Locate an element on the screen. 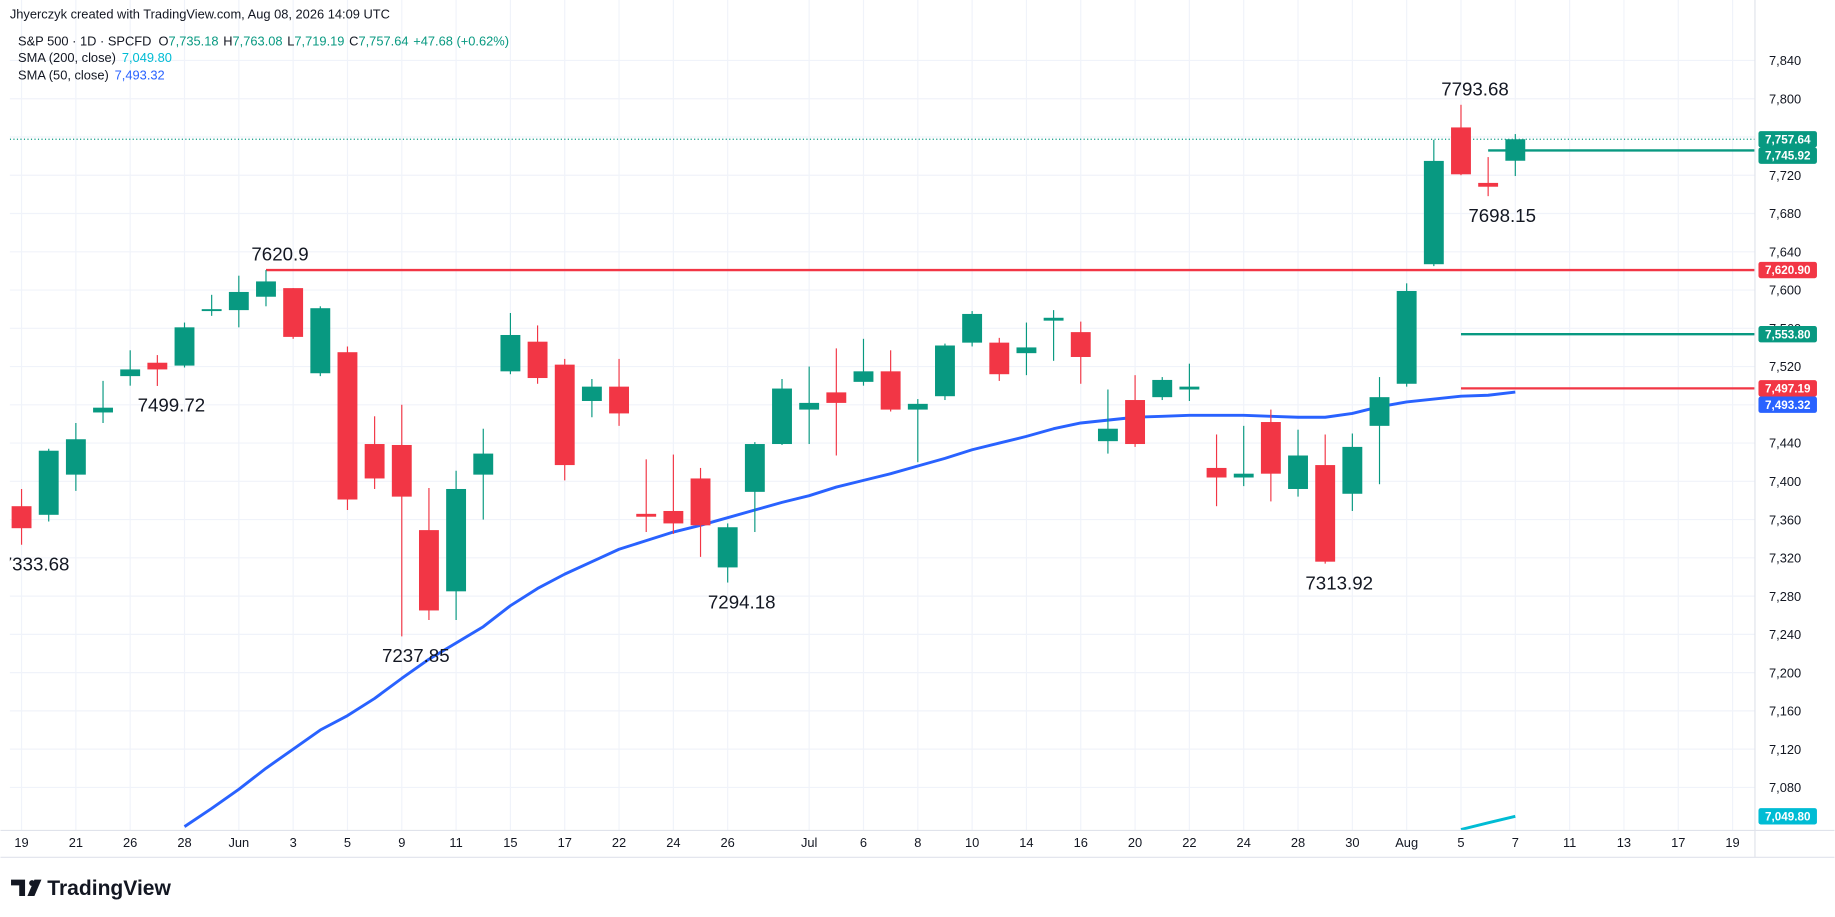 This screenshot has height=917, width=1835. y-tick-label: 7,600 is located at coordinates (1785, 290).